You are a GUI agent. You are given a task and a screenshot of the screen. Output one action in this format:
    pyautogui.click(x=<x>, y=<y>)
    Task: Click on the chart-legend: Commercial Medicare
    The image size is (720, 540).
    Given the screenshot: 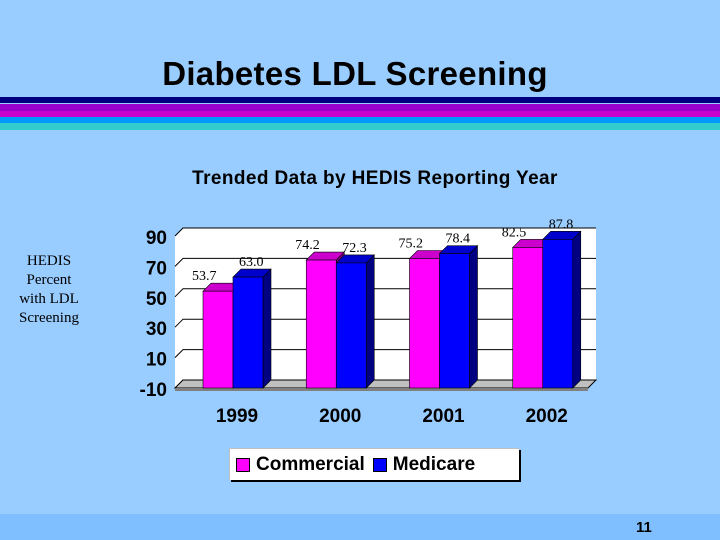 What is the action you would take?
    pyautogui.click(x=374, y=464)
    